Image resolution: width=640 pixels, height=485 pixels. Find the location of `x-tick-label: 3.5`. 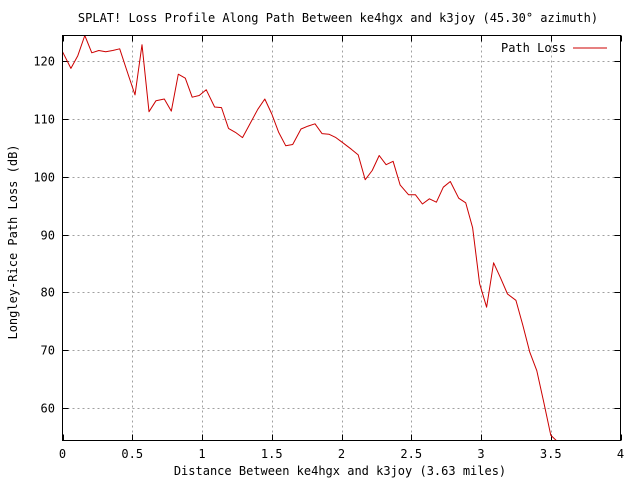

x-tick-label: 3.5 is located at coordinates (551, 454).